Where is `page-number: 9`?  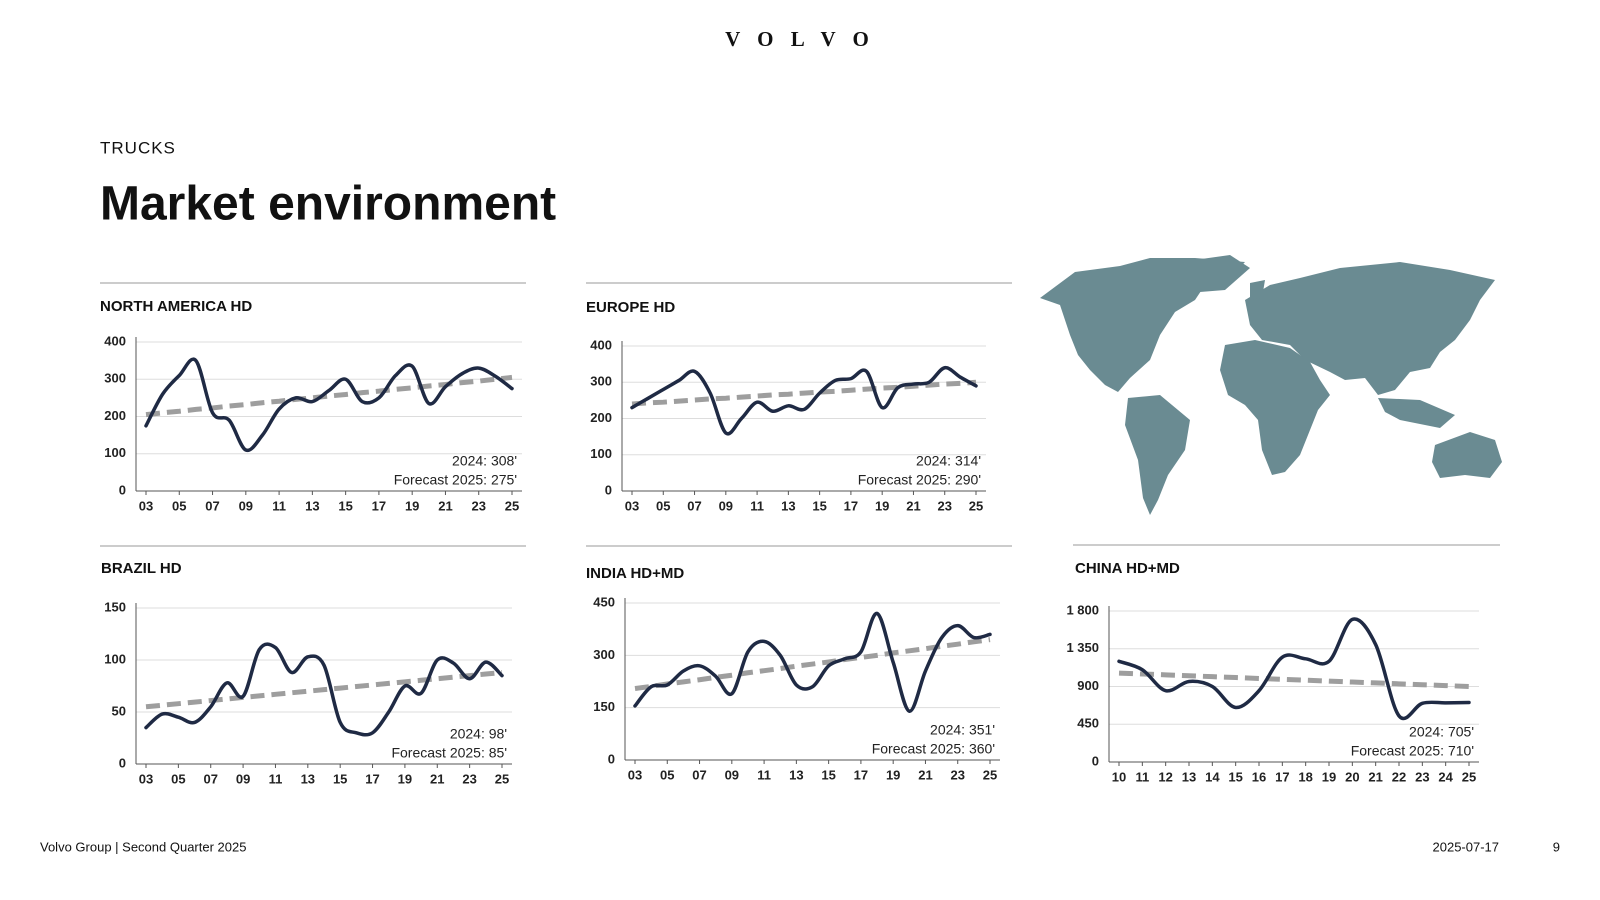 page-number: 9 is located at coordinates (1556, 846).